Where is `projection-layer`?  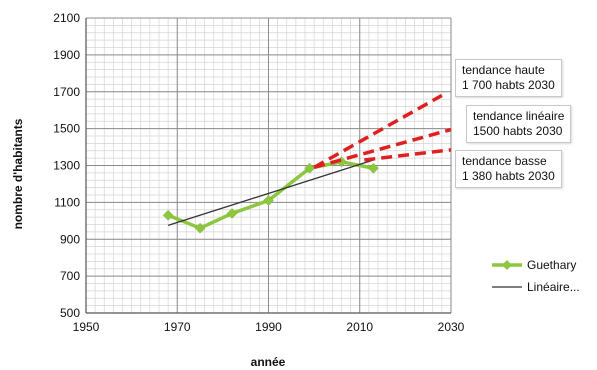
projection-layer is located at coordinates (382, 131).